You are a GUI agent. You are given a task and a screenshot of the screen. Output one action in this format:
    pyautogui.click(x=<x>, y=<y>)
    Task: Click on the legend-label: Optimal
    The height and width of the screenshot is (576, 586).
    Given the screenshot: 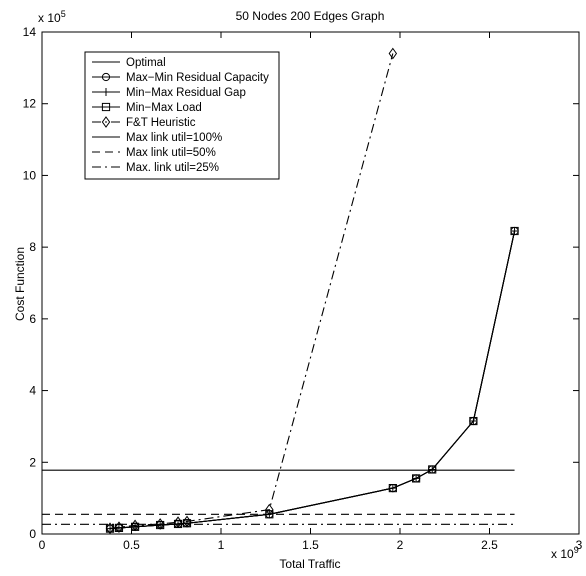 What is the action you would take?
    pyautogui.click(x=146, y=63)
    